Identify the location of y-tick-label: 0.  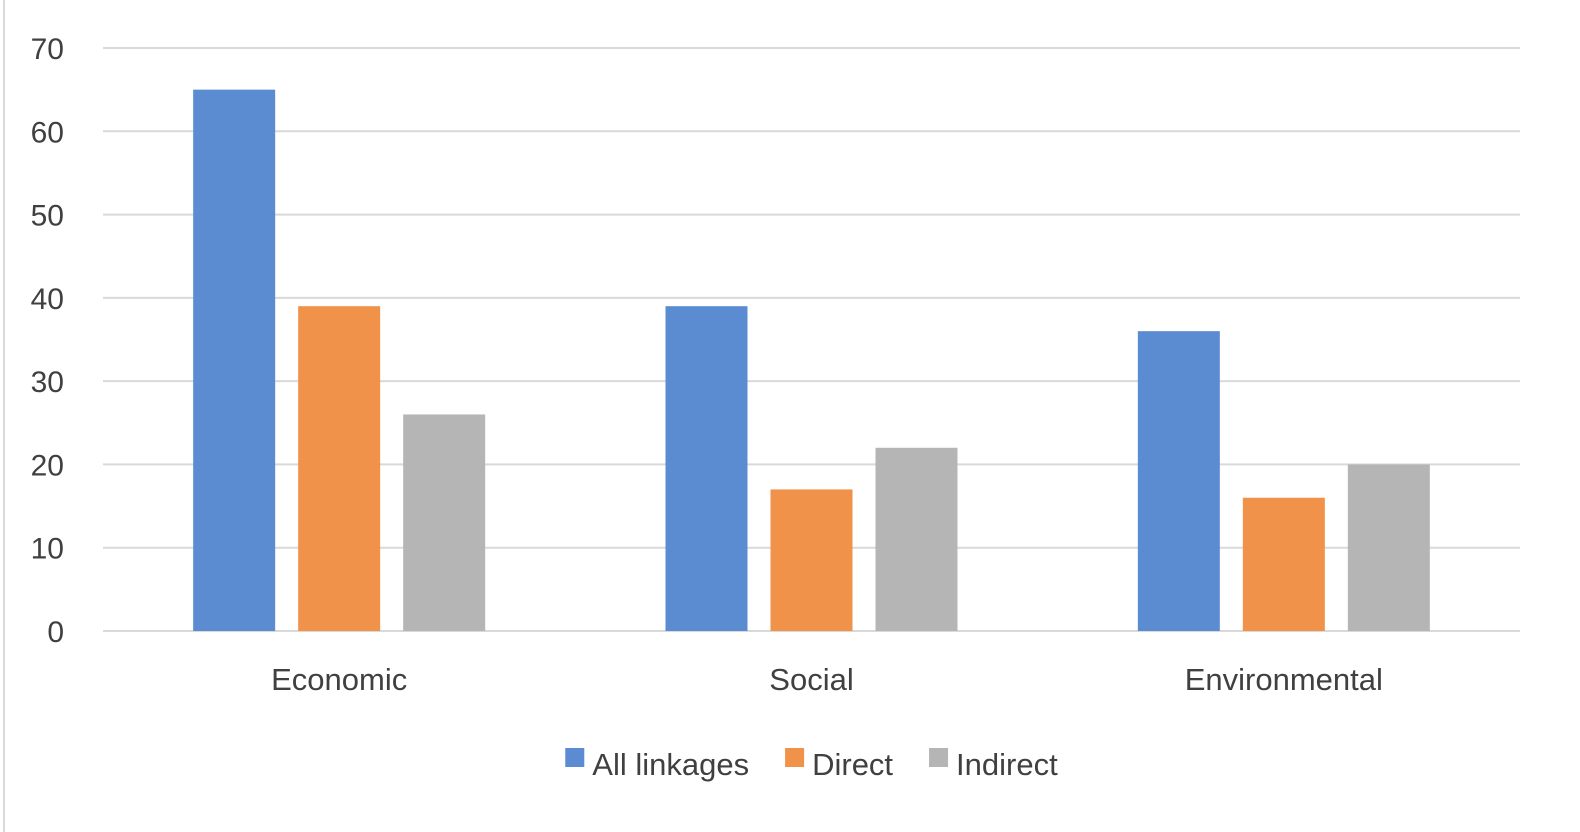
(55, 632).